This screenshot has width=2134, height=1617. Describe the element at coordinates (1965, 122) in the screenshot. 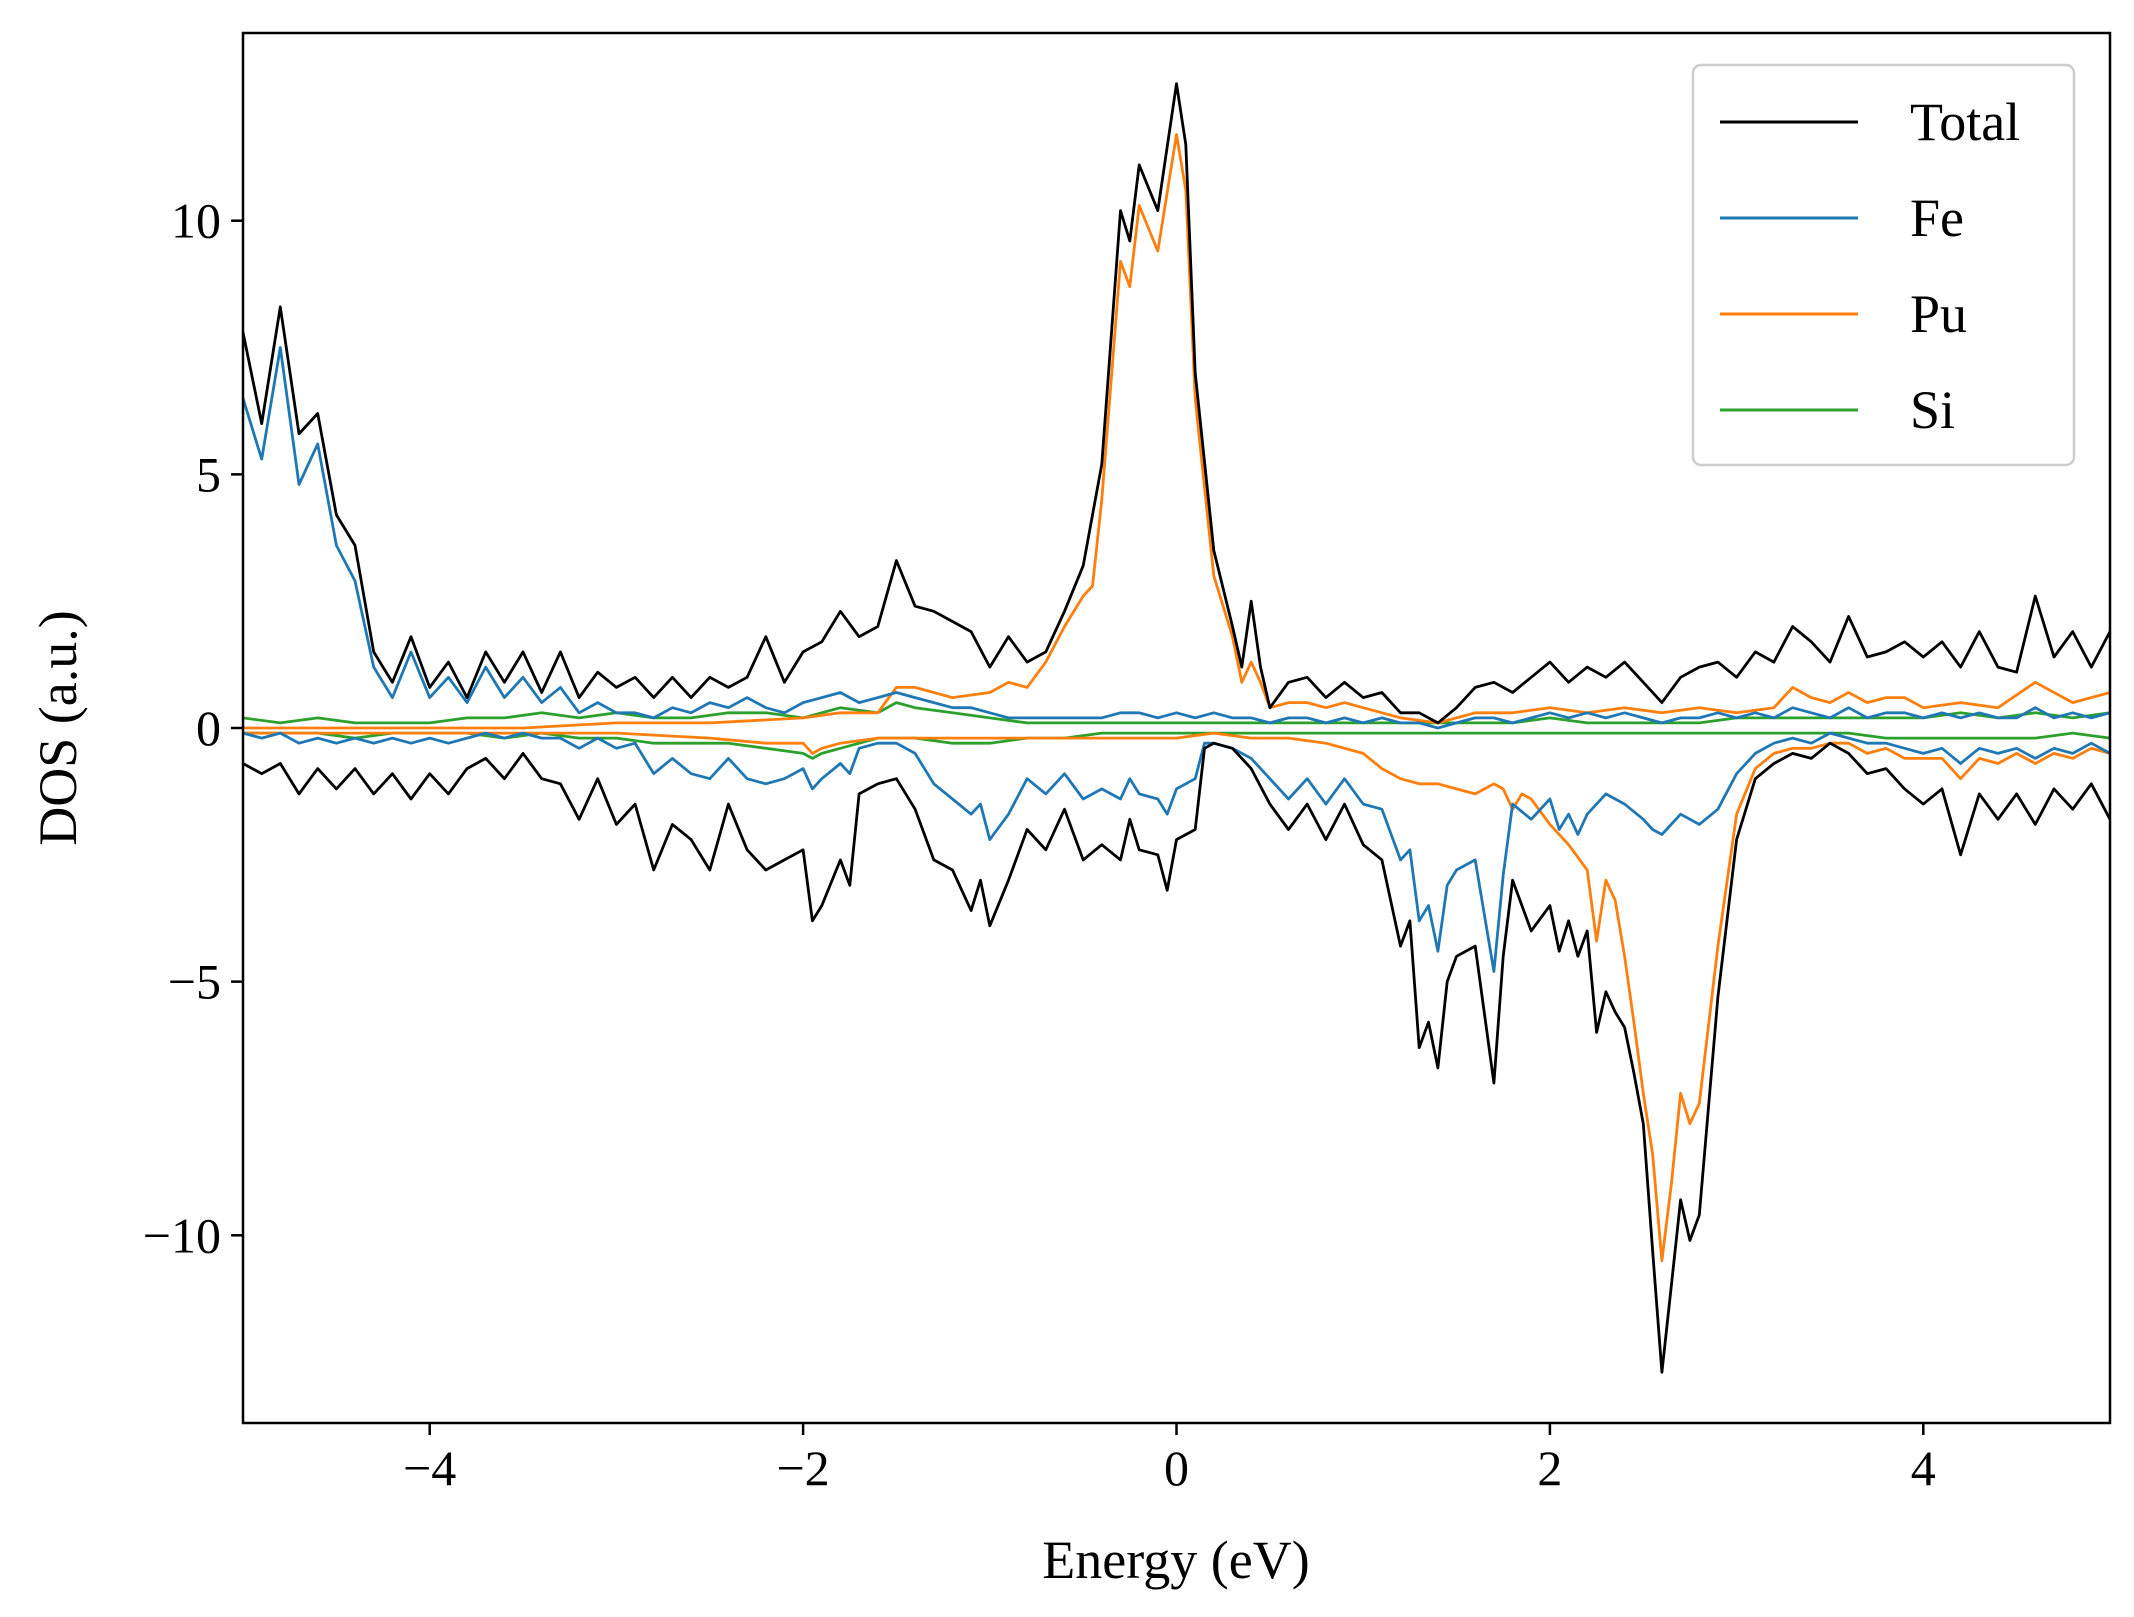

I see `legend-label-total: Total` at that location.